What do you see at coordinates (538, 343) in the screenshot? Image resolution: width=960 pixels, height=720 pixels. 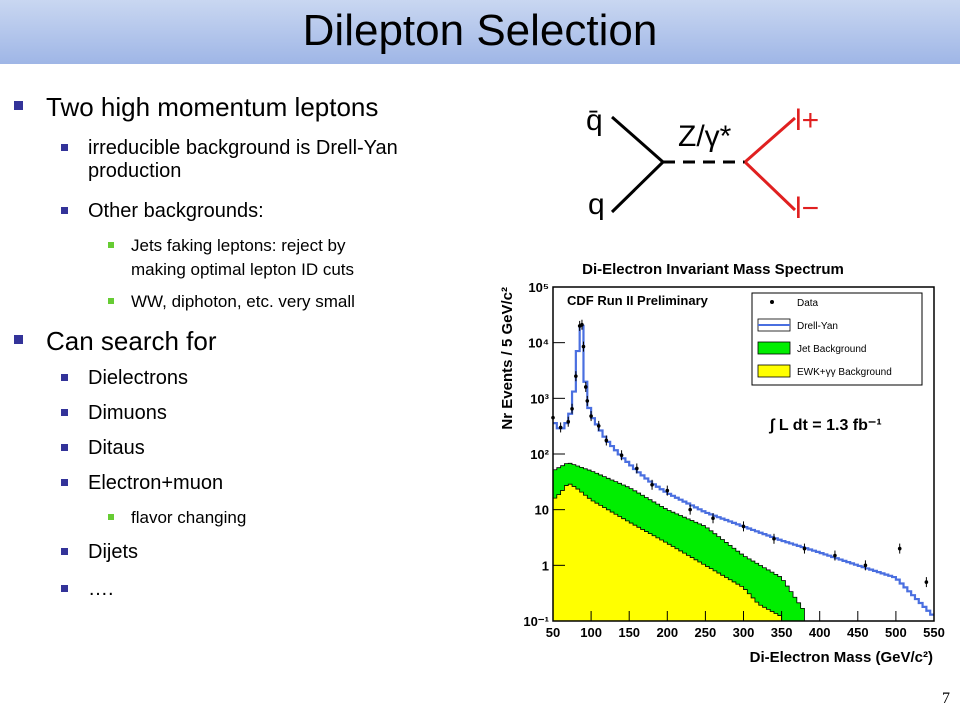 I see `y-tick-label: 10⁴` at bounding box center [538, 343].